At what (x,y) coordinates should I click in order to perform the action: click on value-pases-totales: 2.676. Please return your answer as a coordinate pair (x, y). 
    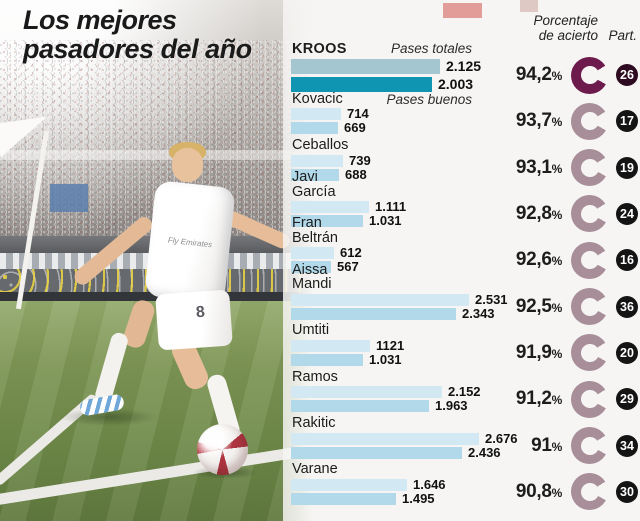
    Looking at the image, I should click on (501, 438).